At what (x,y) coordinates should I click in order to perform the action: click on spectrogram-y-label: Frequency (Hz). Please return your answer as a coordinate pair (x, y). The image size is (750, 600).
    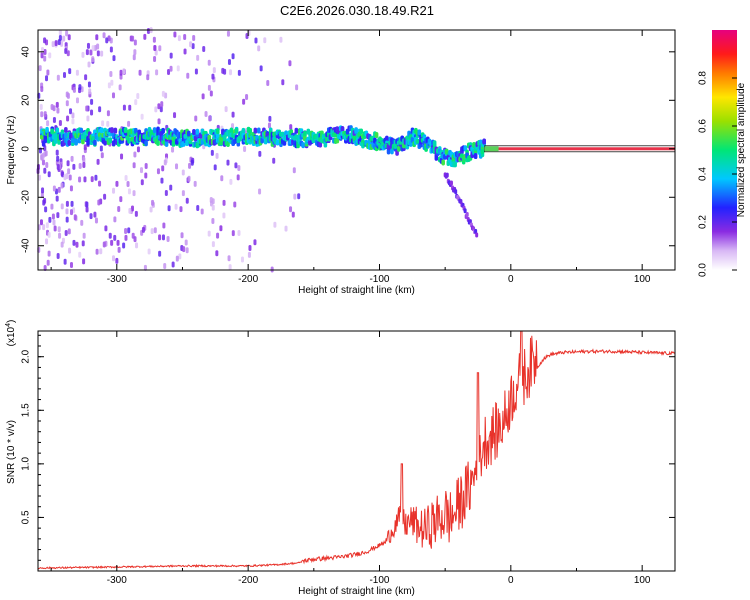
    Looking at the image, I should click on (11, 150).